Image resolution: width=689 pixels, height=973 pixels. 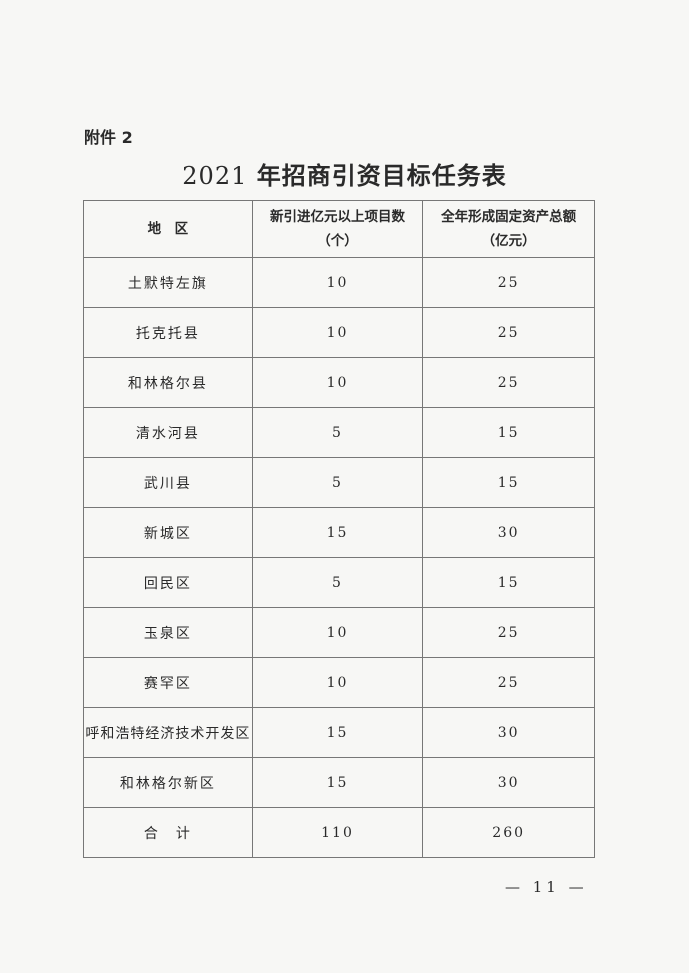 I want to click on region-cell: 赛罕区, so click(x=168, y=682).